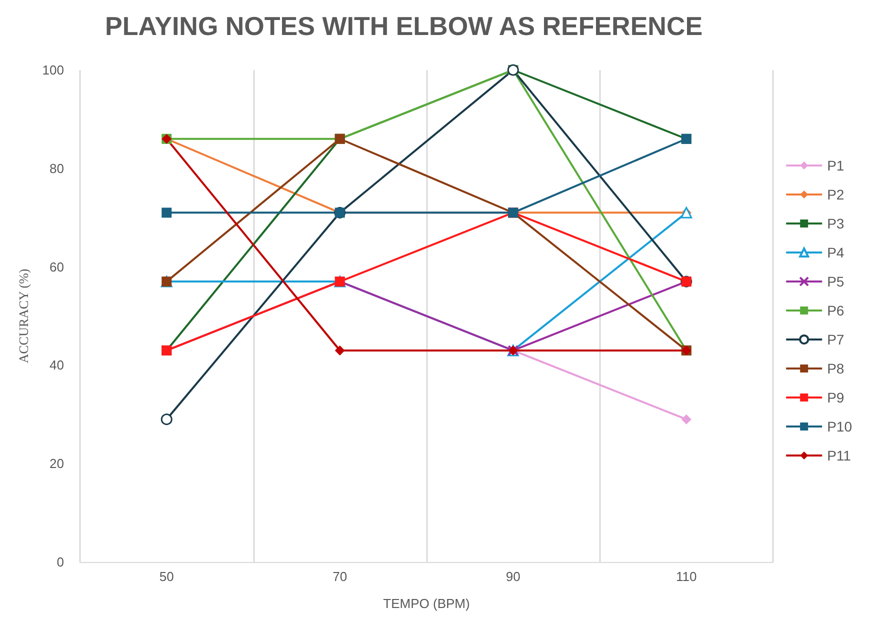 Image resolution: width=877 pixels, height=621 pixels. What do you see at coordinates (839, 456) in the screenshot?
I see `legend-label: P11` at bounding box center [839, 456].